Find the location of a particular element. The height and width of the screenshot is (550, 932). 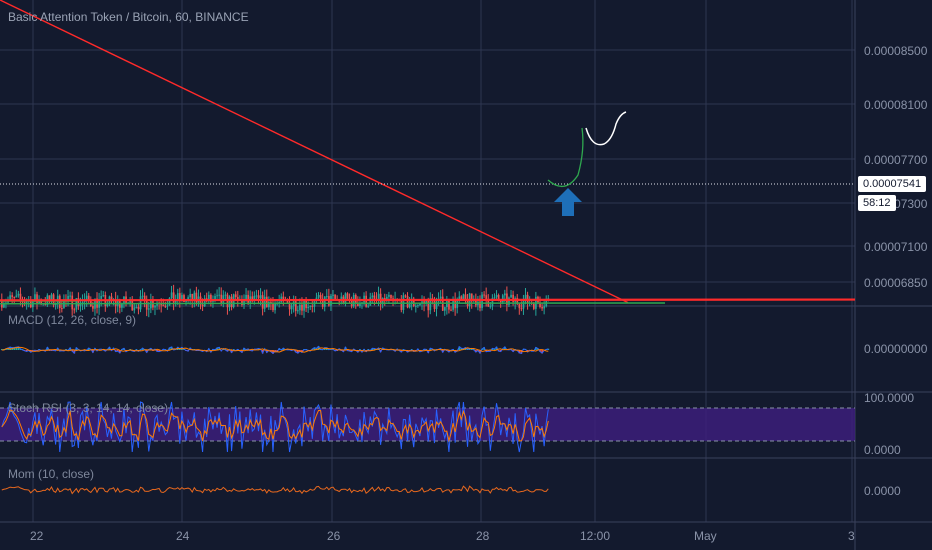

momentum-line is located at coordinates (275, 490).